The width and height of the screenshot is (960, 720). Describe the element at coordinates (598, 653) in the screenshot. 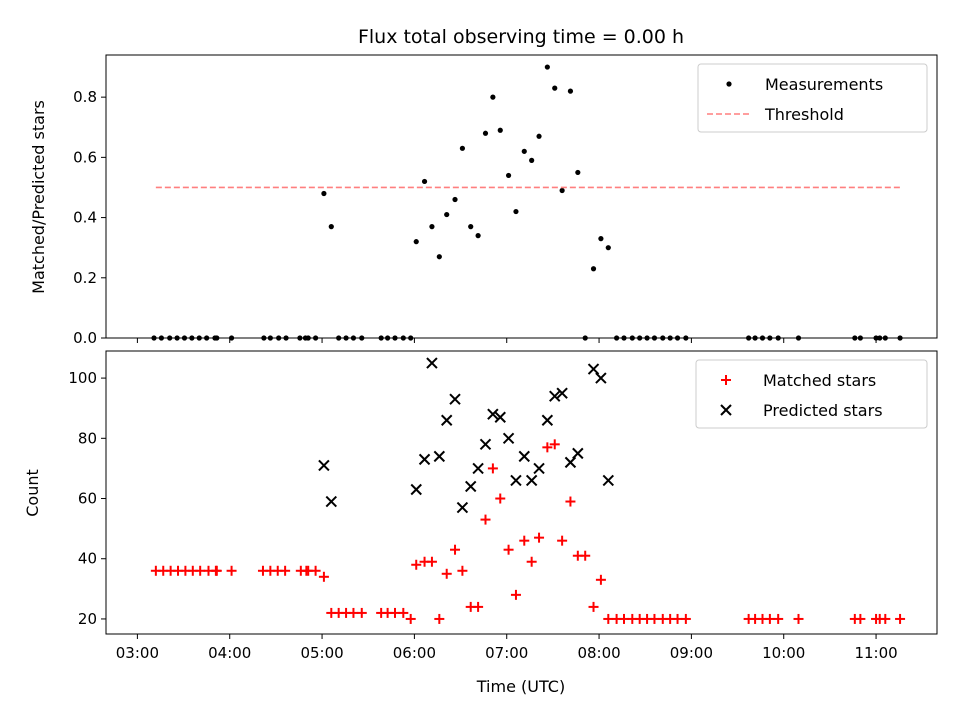

I see `x-tick-label: 08:00` at that location.